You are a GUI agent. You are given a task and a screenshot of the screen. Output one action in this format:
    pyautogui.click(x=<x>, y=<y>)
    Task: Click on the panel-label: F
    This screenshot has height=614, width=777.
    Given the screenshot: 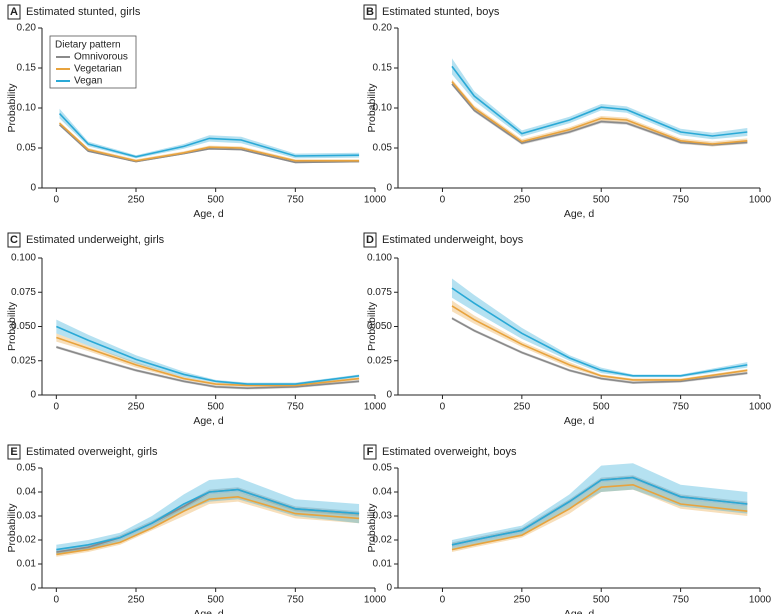 What is the action you would take?
    pyautogui.click(x=370, y=452)
    